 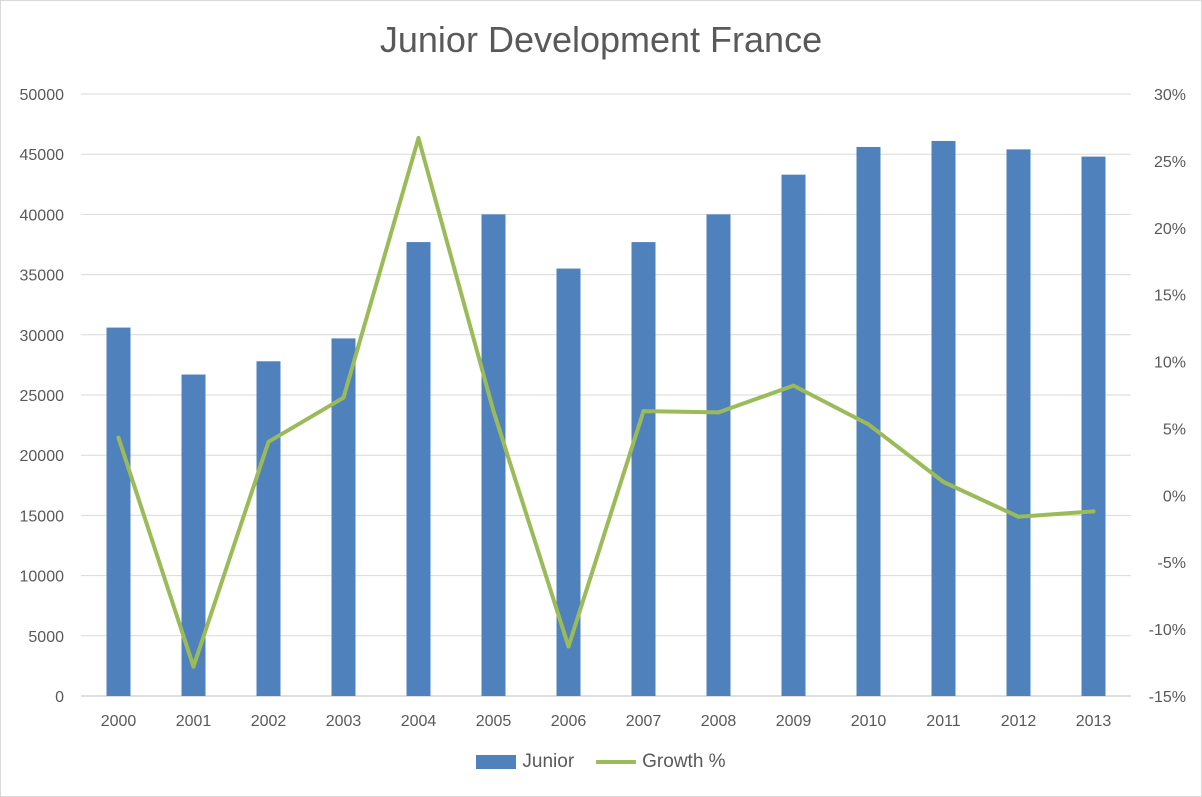 I want to click on x-tick-label: 2012, so click(x=1019, y=721).